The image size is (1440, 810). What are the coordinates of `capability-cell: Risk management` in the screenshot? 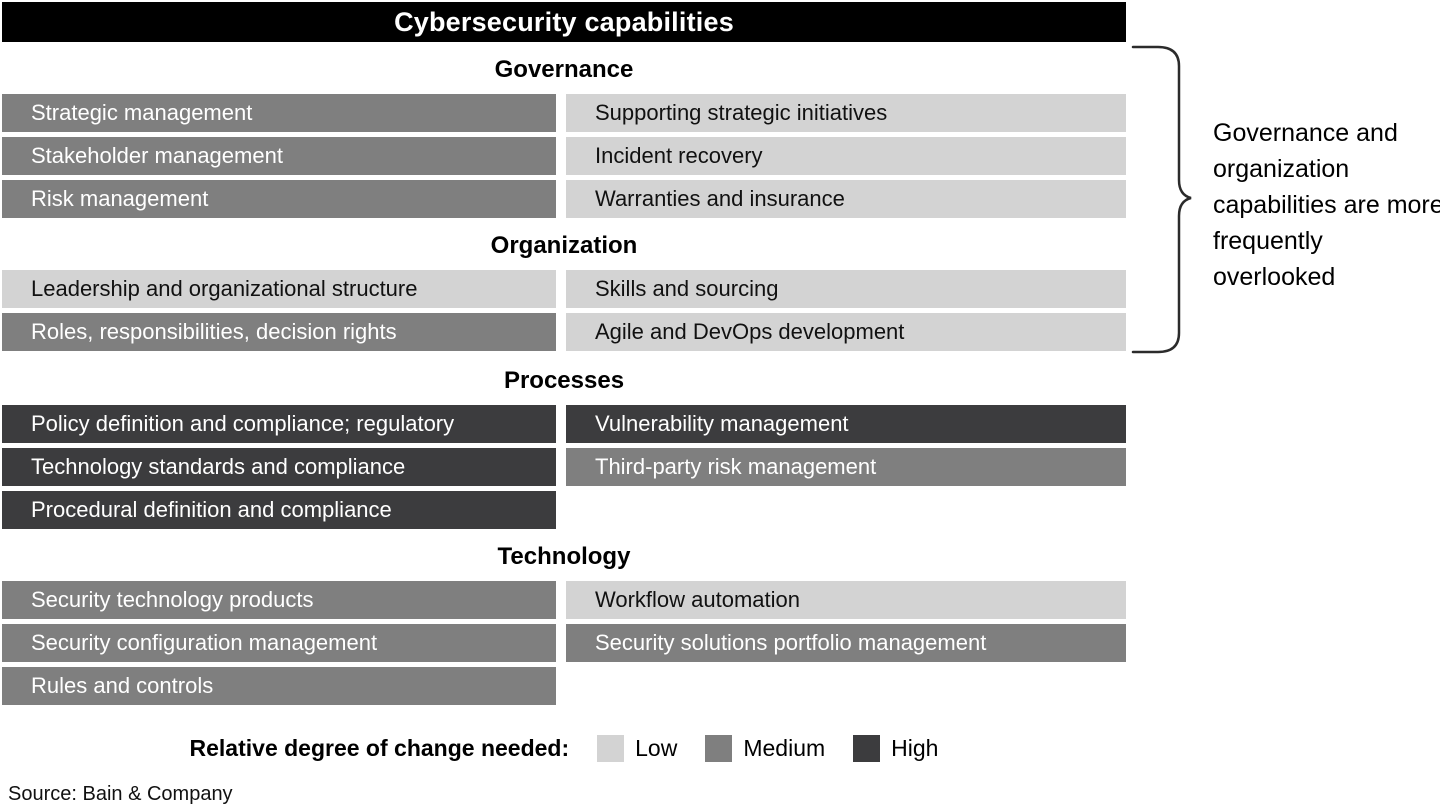 It's located at (279, 199).